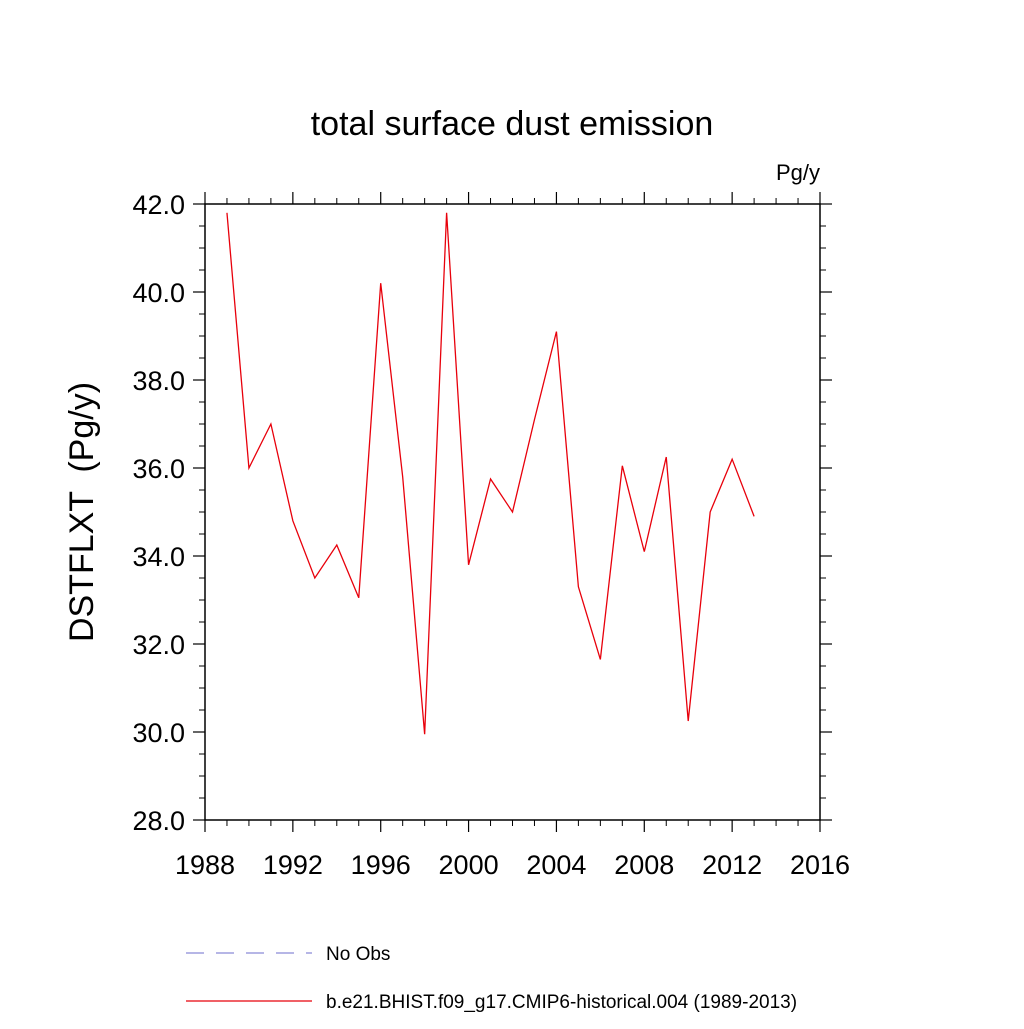 Image resolution: width=1024 pixels, height=1029 pixels. I want to click on y-axis-label: DSTFLXT (Pg/y), so click(82, 512).